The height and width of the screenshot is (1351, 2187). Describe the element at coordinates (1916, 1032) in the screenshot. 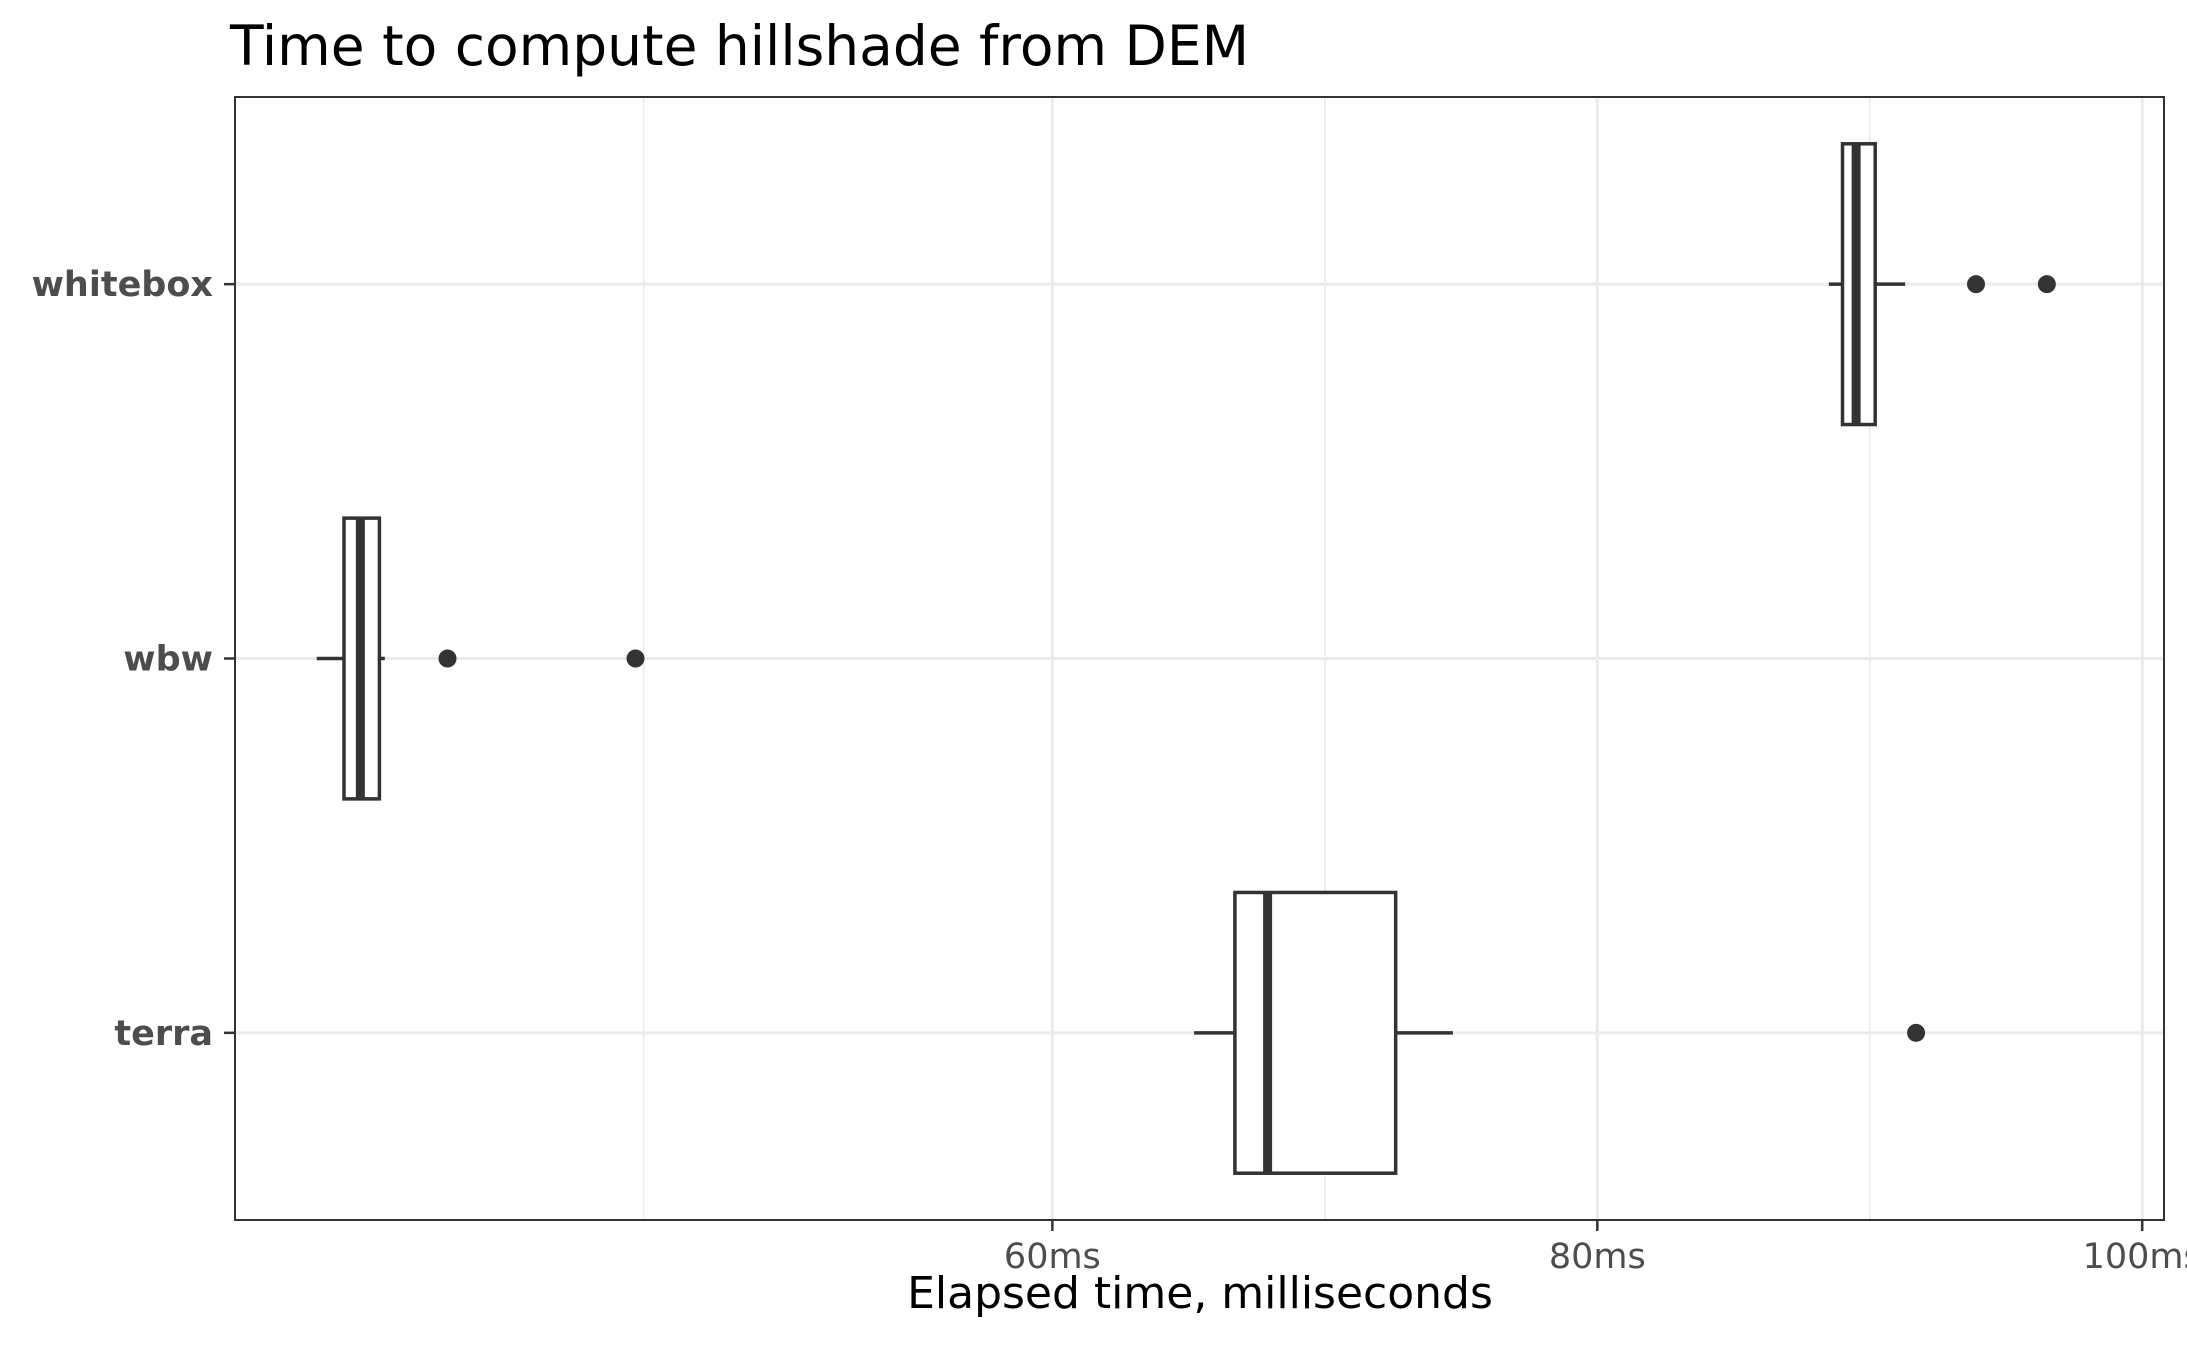

I see `outlier-point-terra` at that location.